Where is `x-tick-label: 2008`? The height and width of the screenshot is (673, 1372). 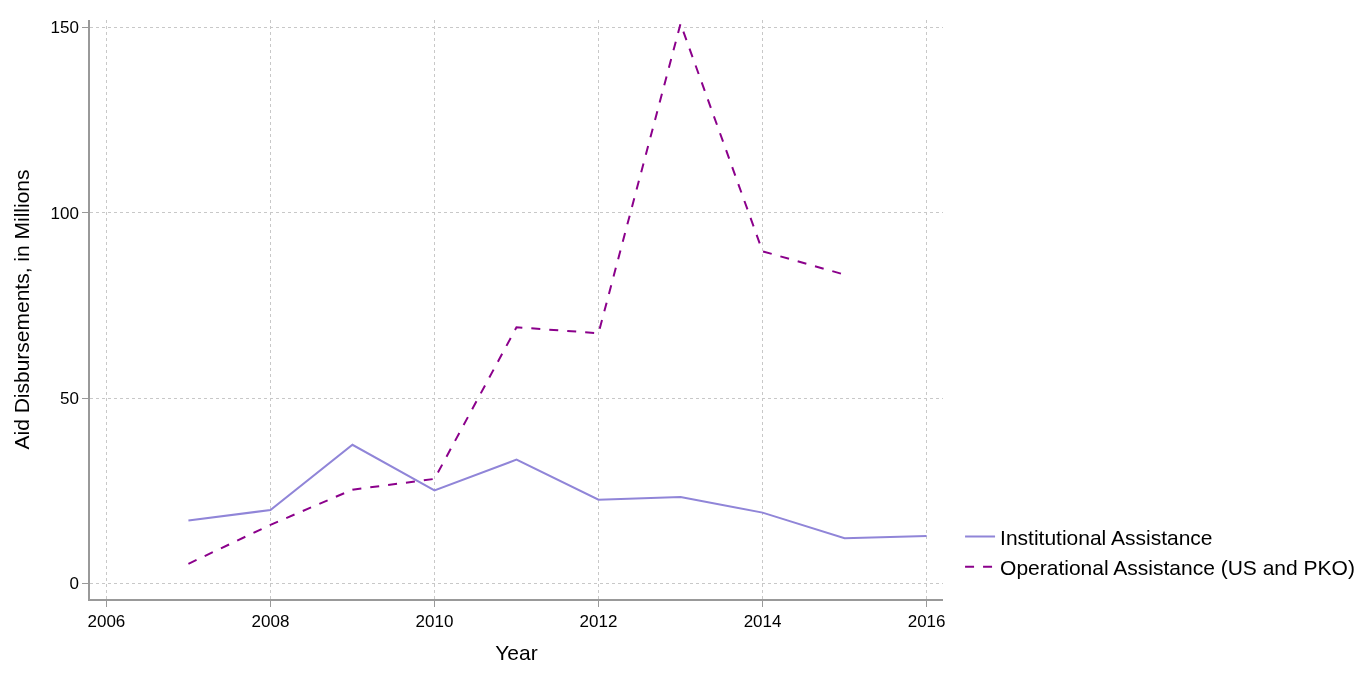
x-tick-label: 2008 is located at coordinates (270, 622).